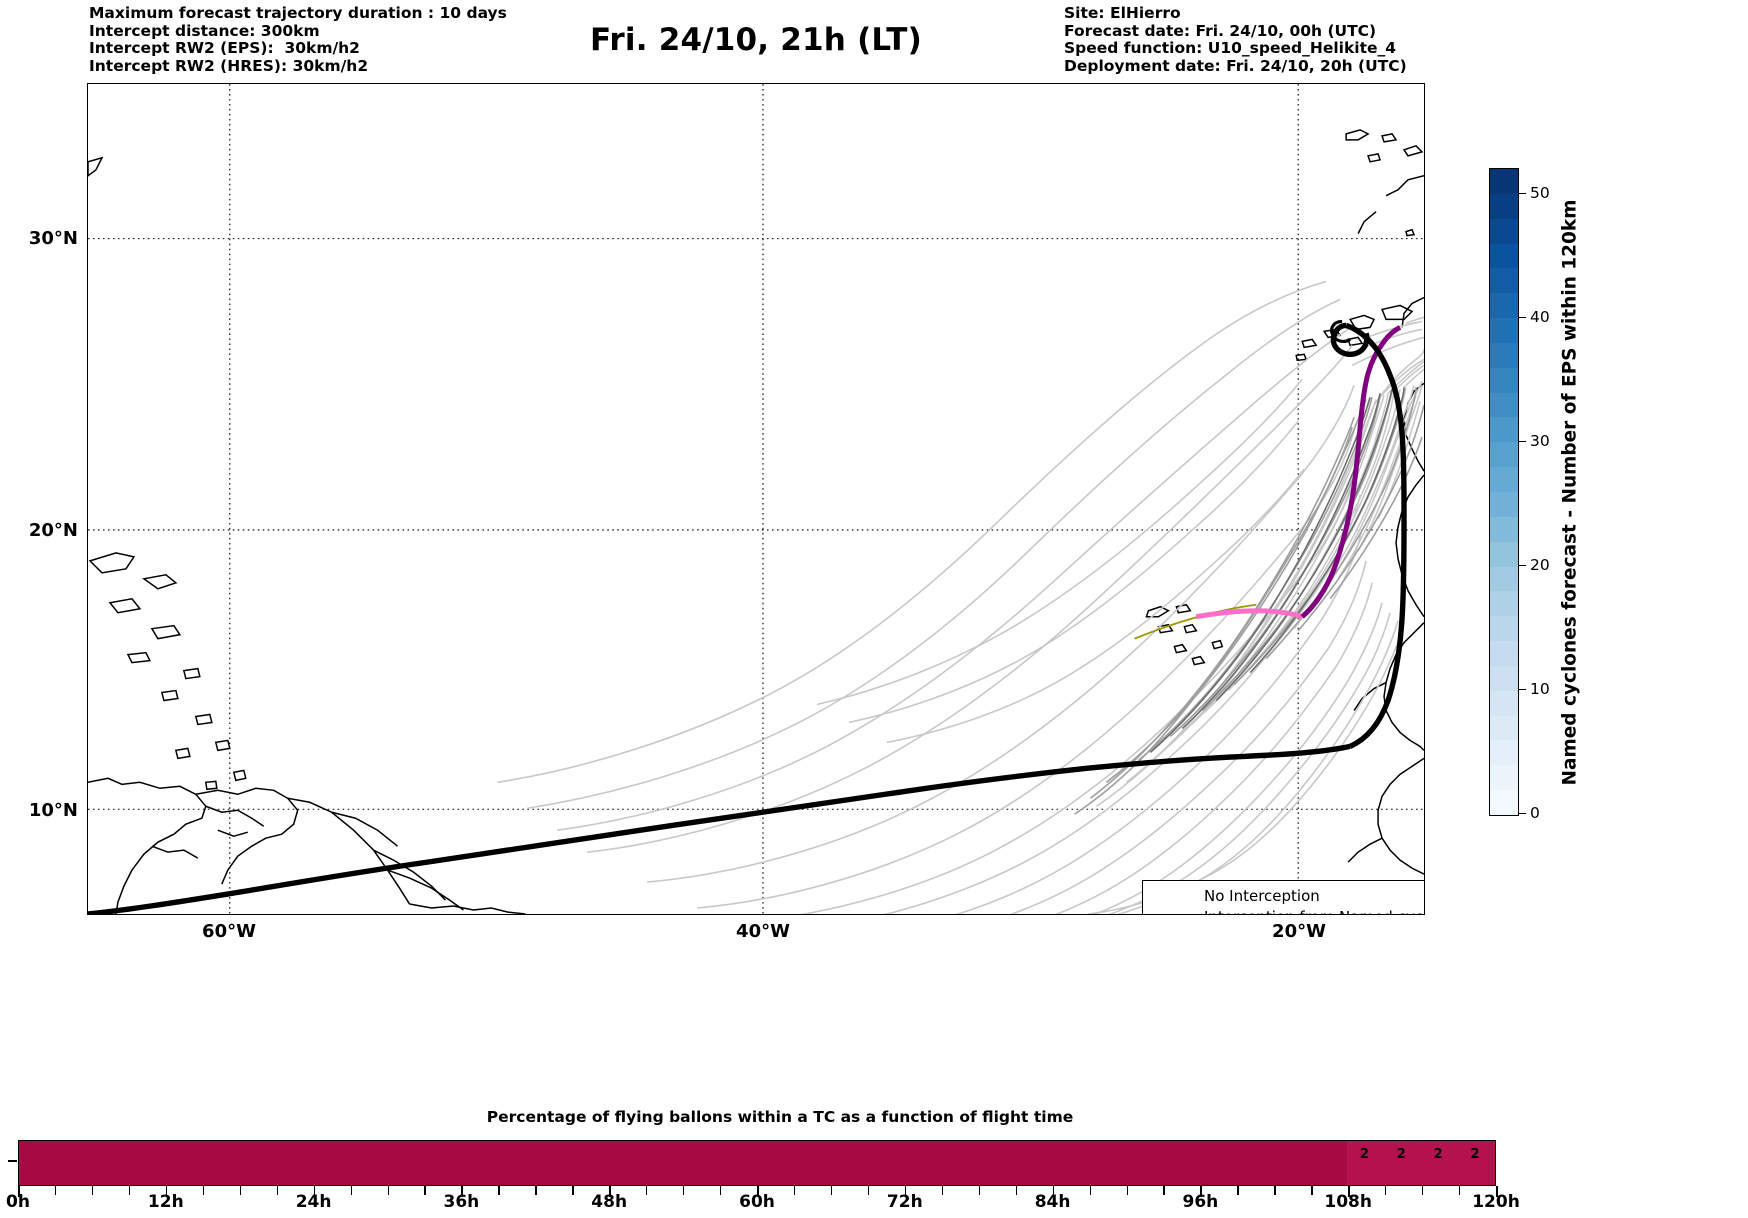 This screenshot has height=1218, width=1748. I want to click on percentage-bar-axis-label: 72h, so click(904, 1202).